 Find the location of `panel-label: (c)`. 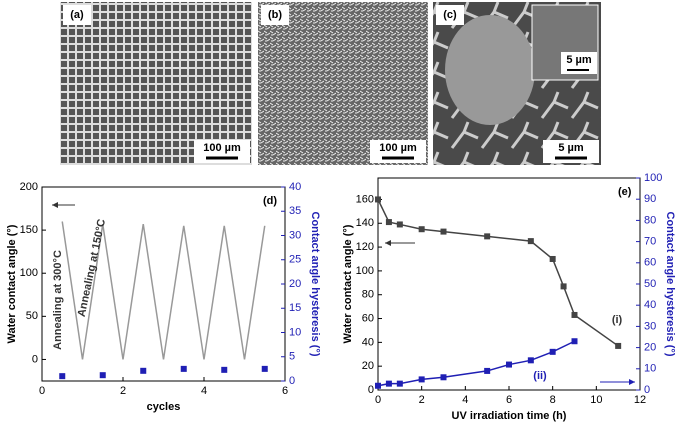

panel-label: (c) is located at coordinates (450, 15).